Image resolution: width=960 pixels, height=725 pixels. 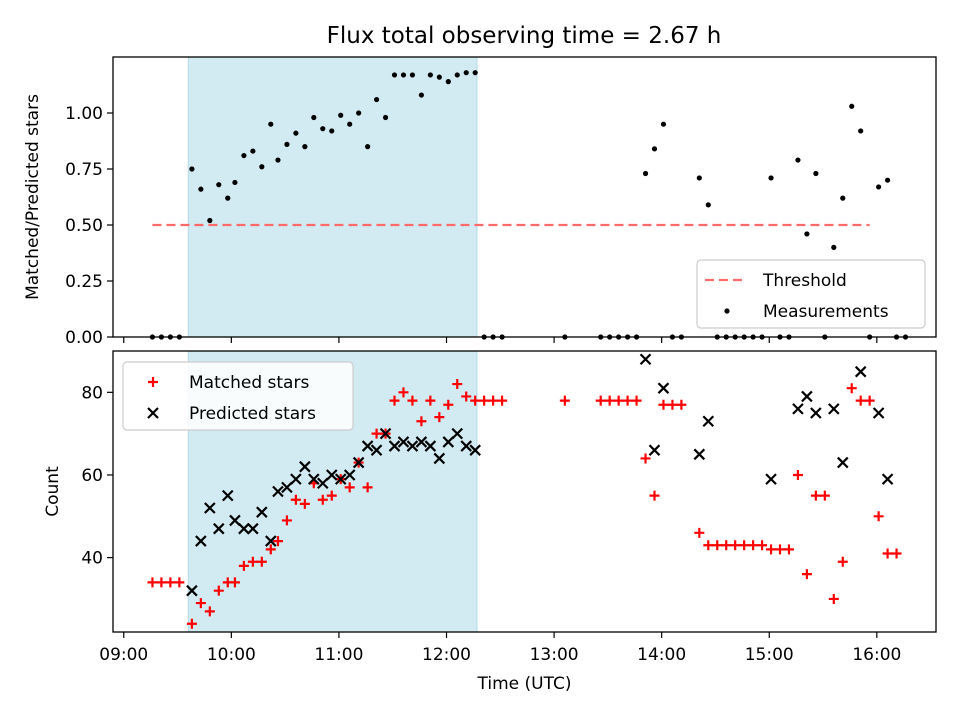 What do you see at coordinates (338, 655) in the screenshot?
I see `x-tick-label: 11:00` at bounding box center [338, 655].